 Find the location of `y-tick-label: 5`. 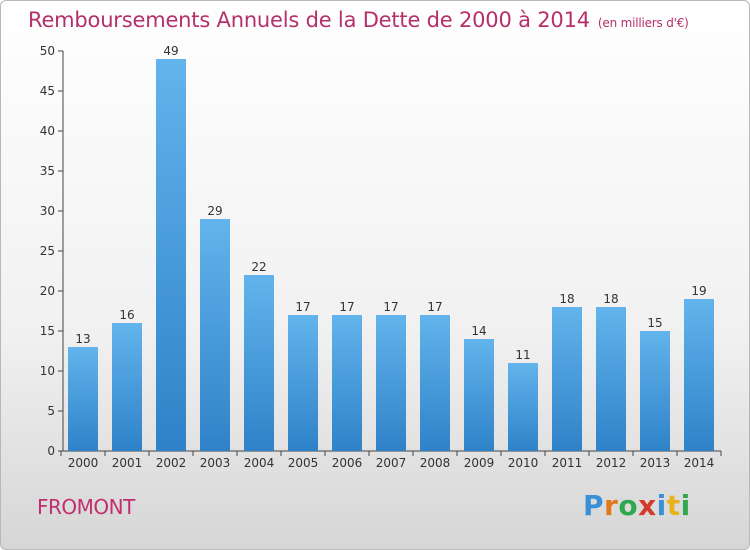

y-tick-label: 5 is located at coordinates (51, 411).